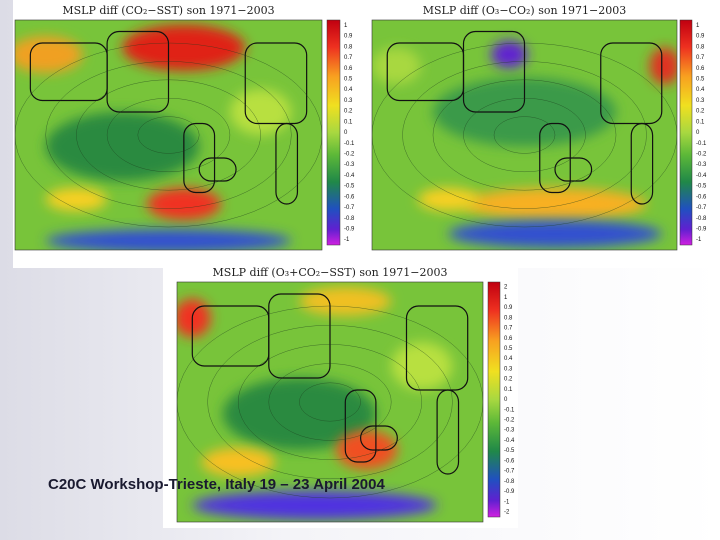  I want to click on colorbar-label: -0.3, so click(509, 431).